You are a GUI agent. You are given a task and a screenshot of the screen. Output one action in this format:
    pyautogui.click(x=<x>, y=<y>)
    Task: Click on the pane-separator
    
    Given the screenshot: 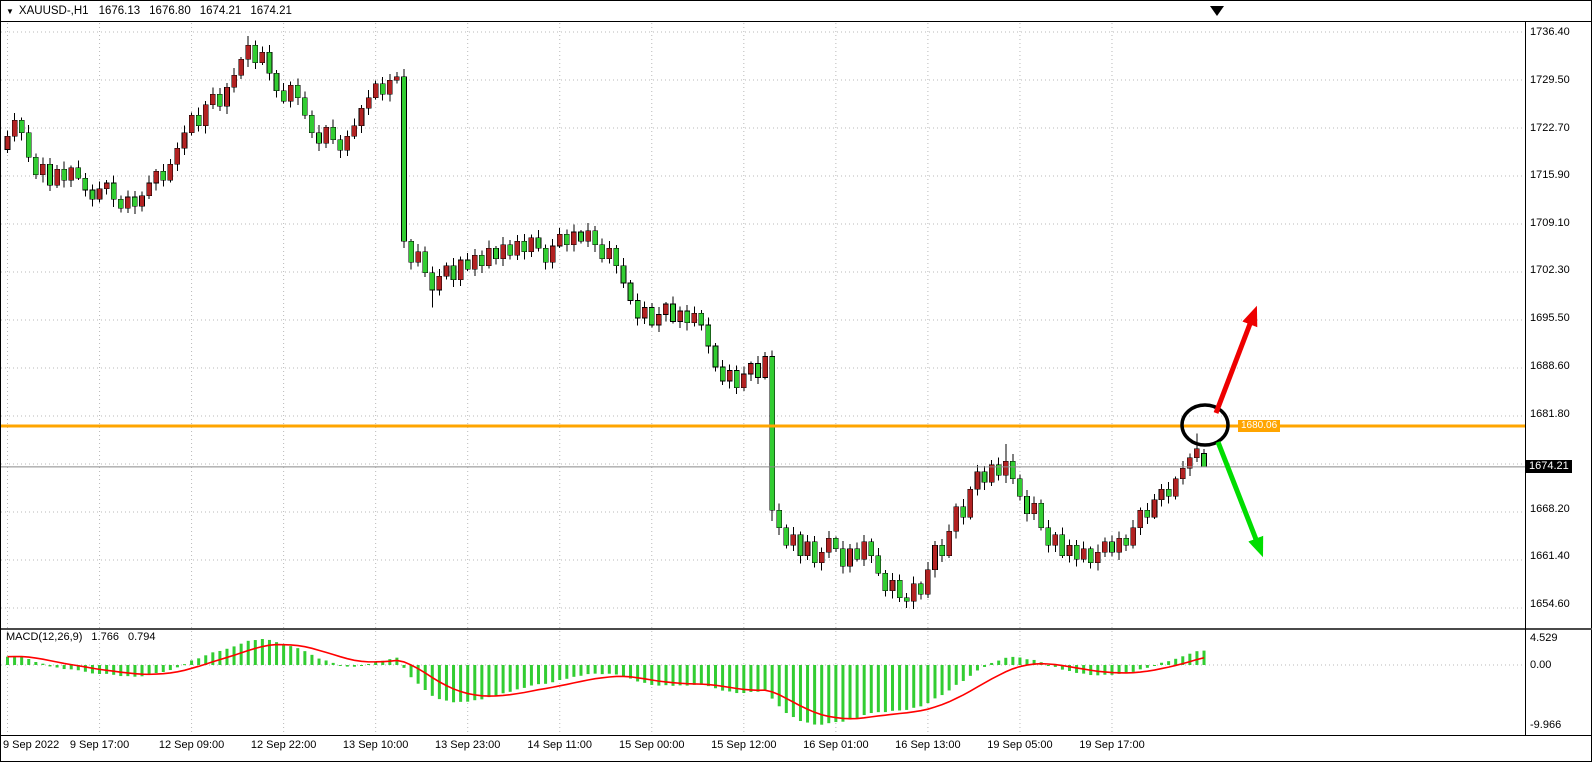 What is the action you would take?
    pyautogui.click(x=796, y=629)
    